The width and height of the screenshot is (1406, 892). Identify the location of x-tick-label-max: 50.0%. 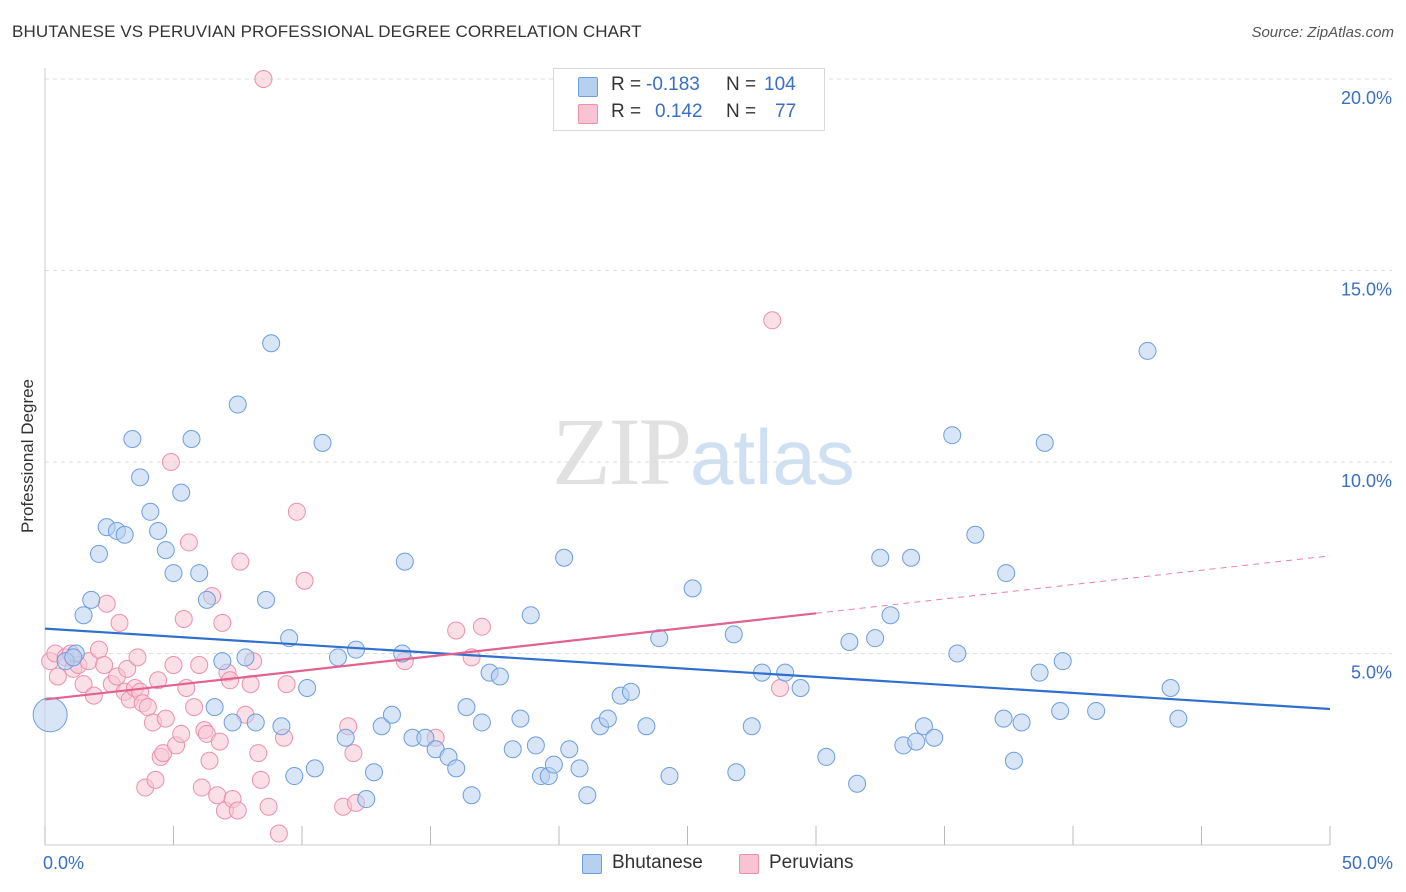
(1367, 863).